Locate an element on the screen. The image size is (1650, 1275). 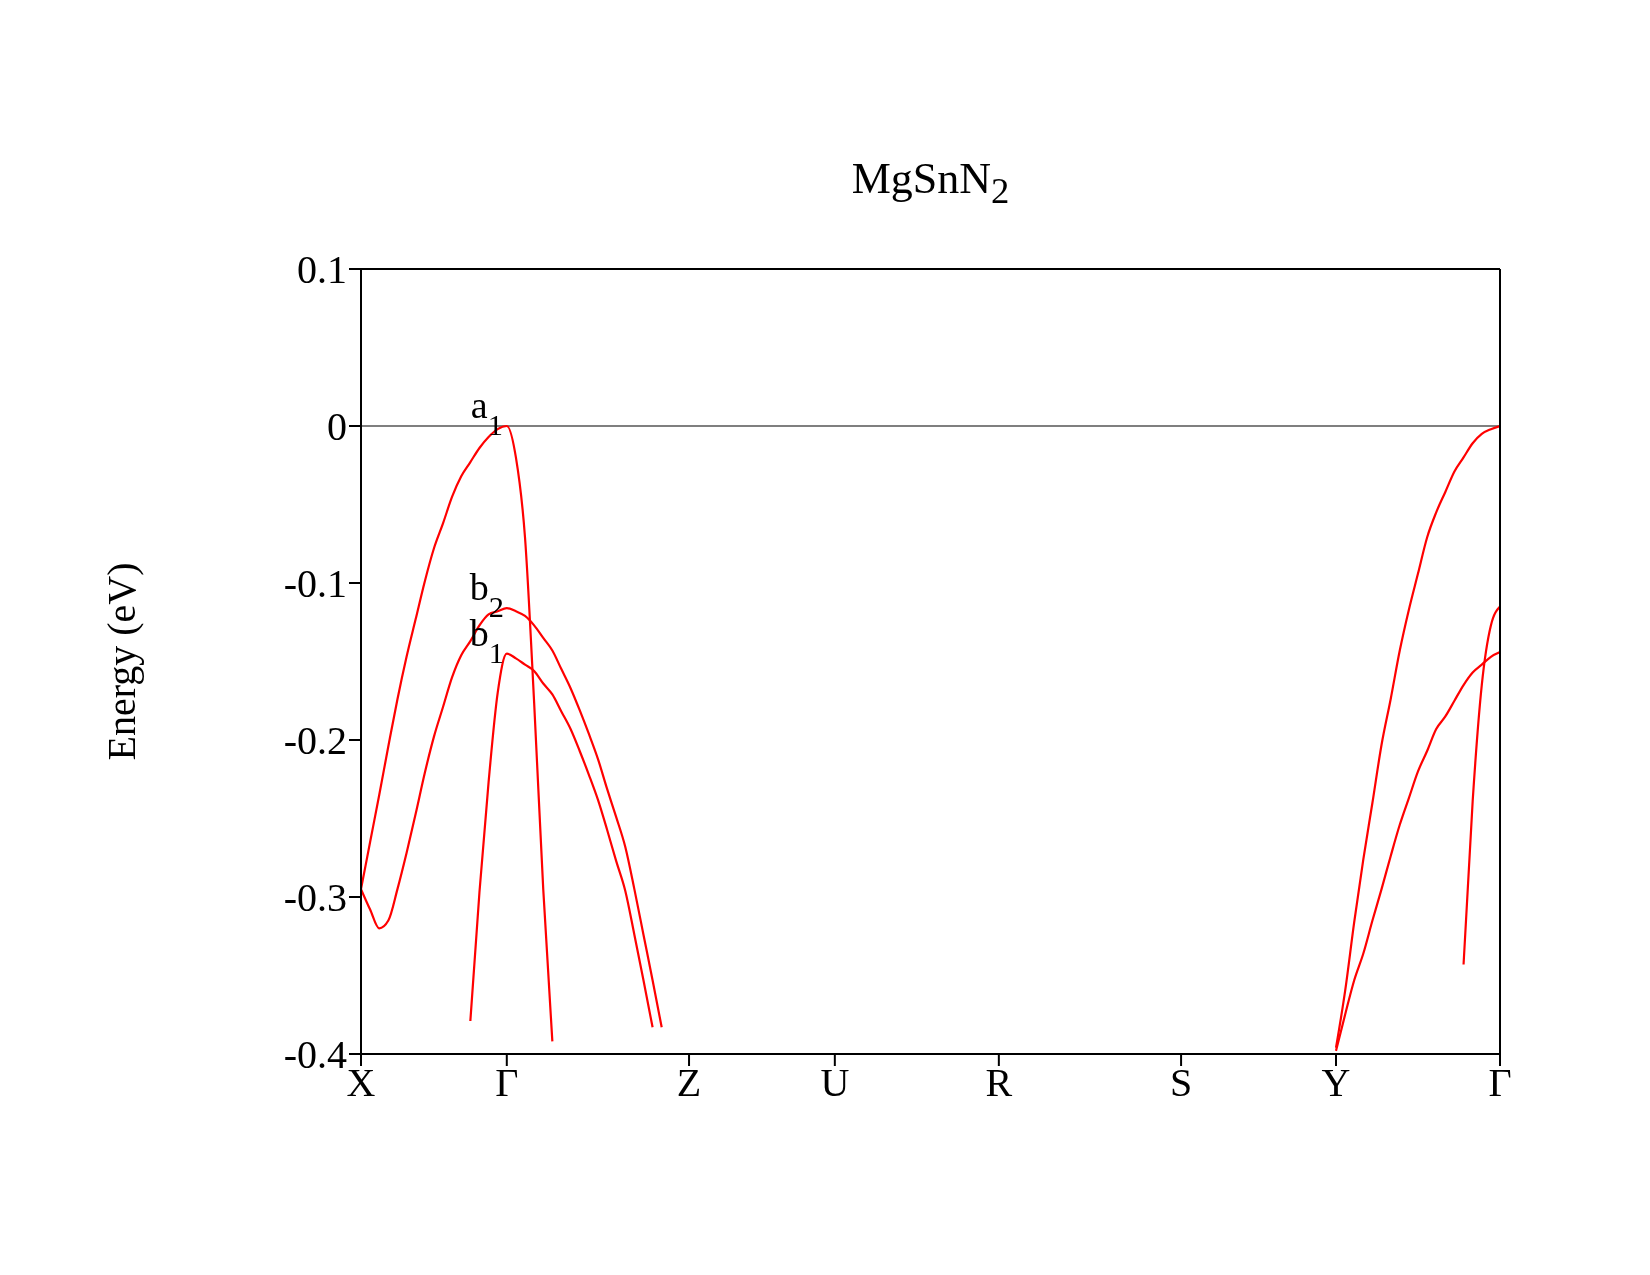
x-tick-label: X is located at coordinates (361, 1083).